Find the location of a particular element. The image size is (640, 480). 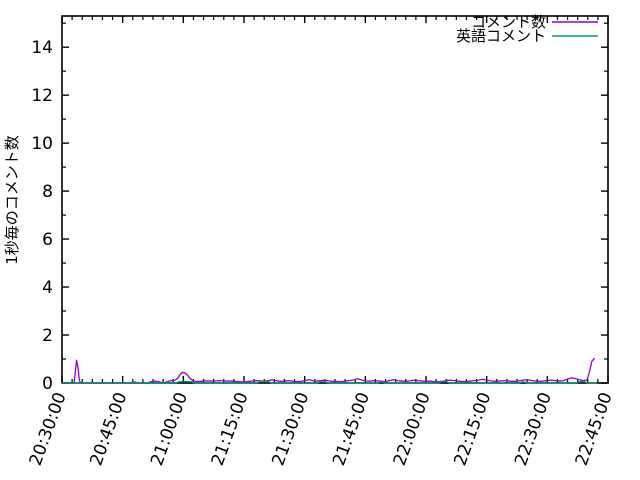

series-line-comment-count is located at coordinates (328, 370).